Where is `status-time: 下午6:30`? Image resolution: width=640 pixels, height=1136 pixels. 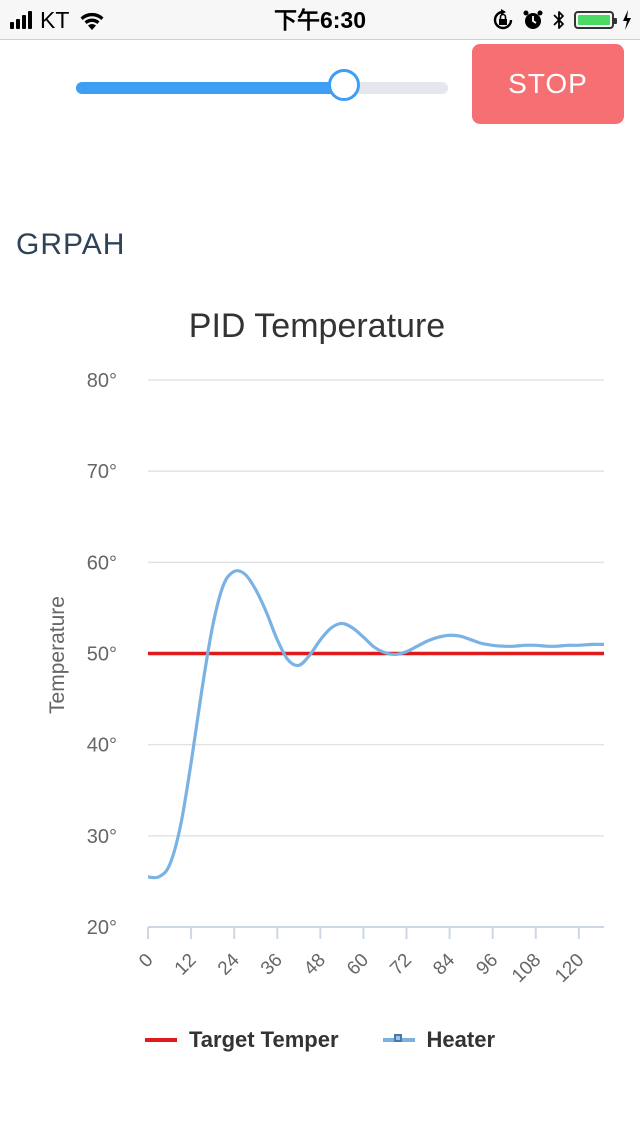
status-time: 下午6:30 is located at coordinates (320, 20).